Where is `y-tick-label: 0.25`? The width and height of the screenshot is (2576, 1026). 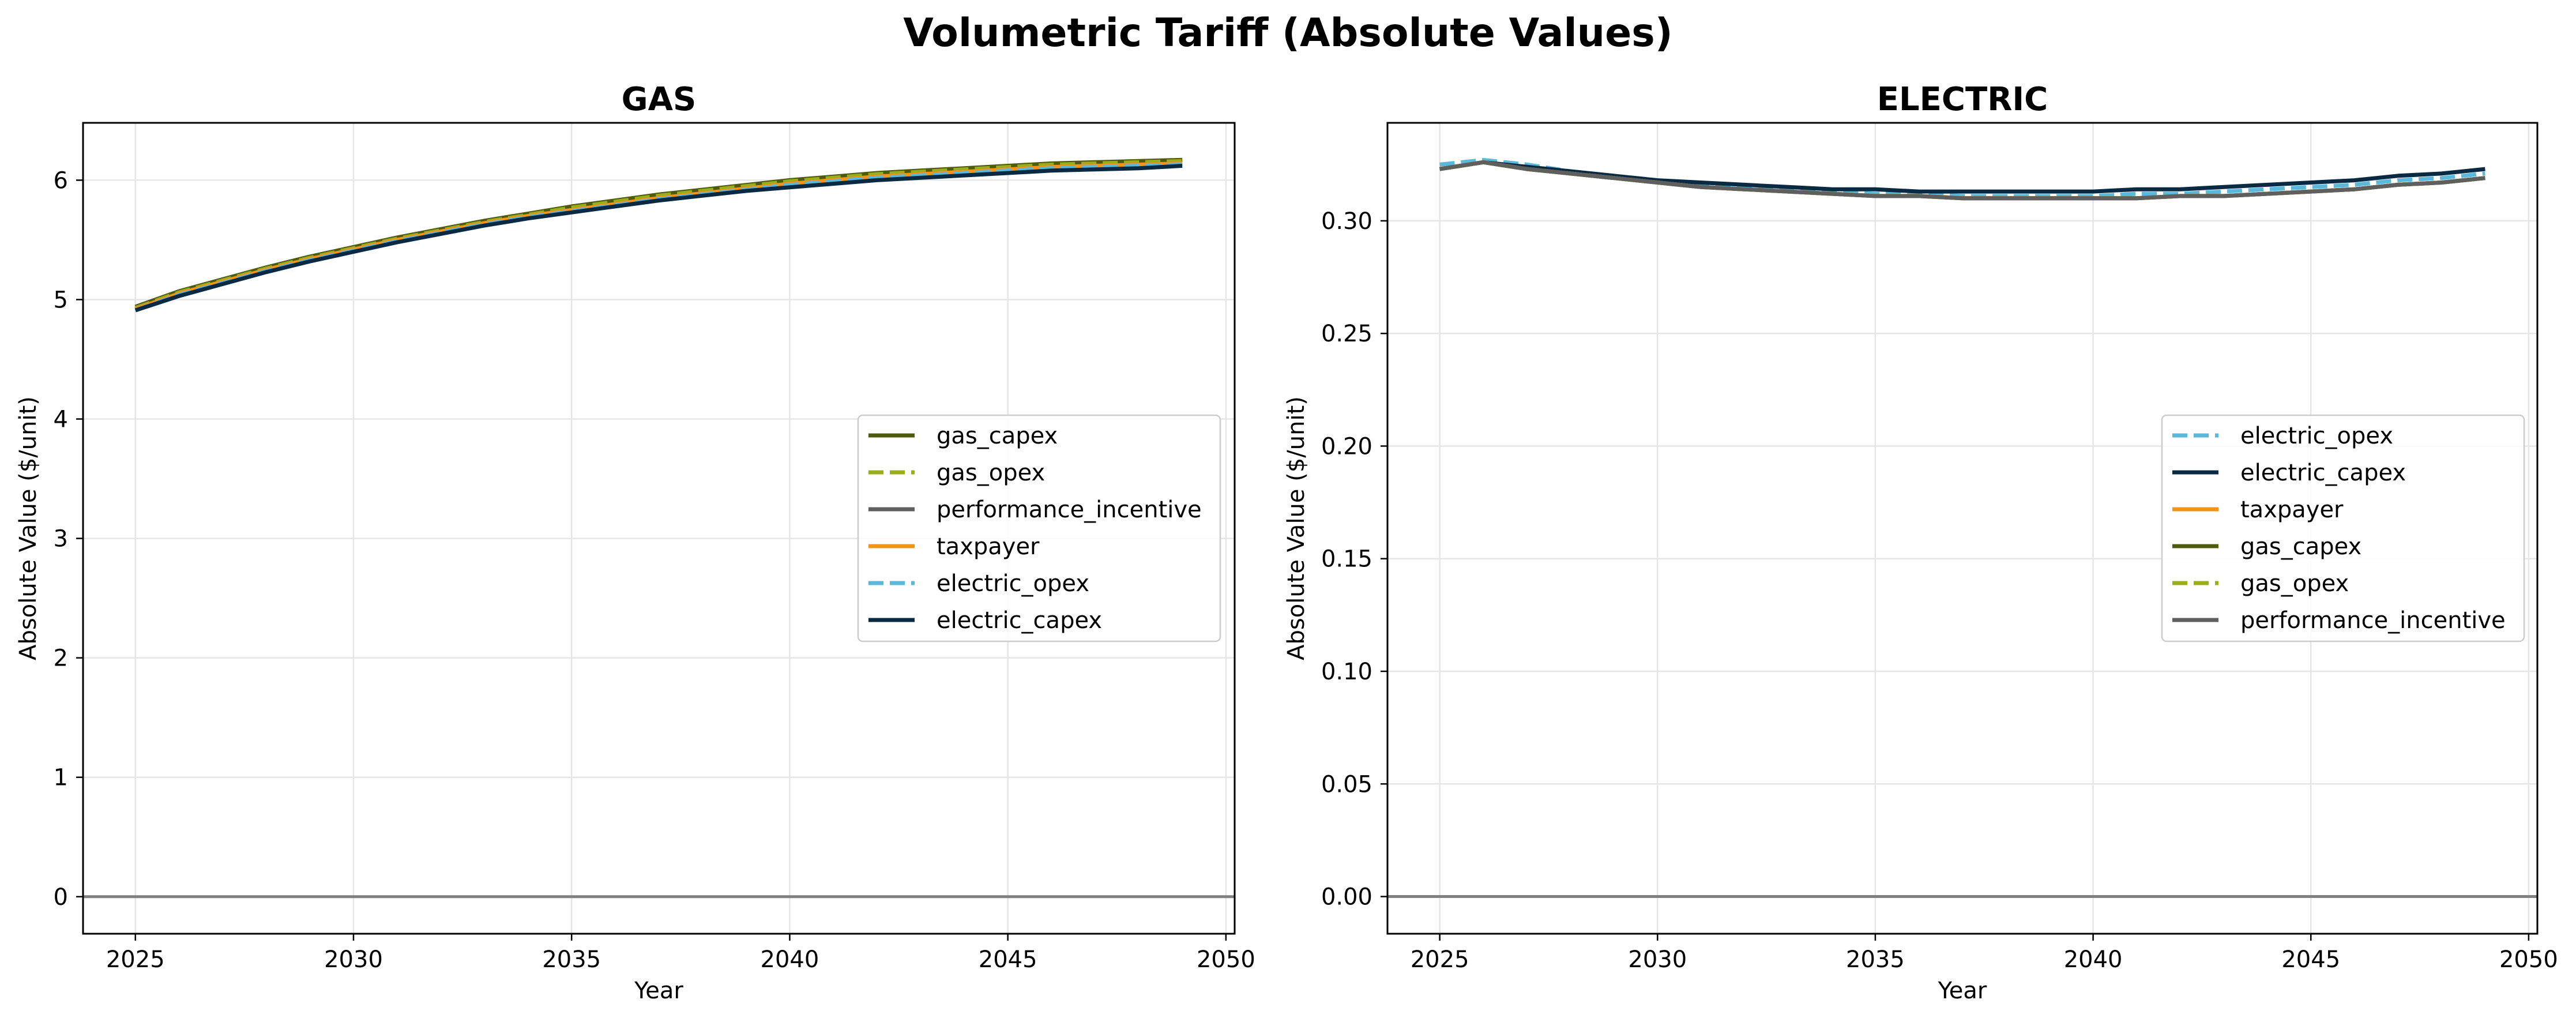
y-tick-label: 0.25 is located at coordinates (1346, 334).